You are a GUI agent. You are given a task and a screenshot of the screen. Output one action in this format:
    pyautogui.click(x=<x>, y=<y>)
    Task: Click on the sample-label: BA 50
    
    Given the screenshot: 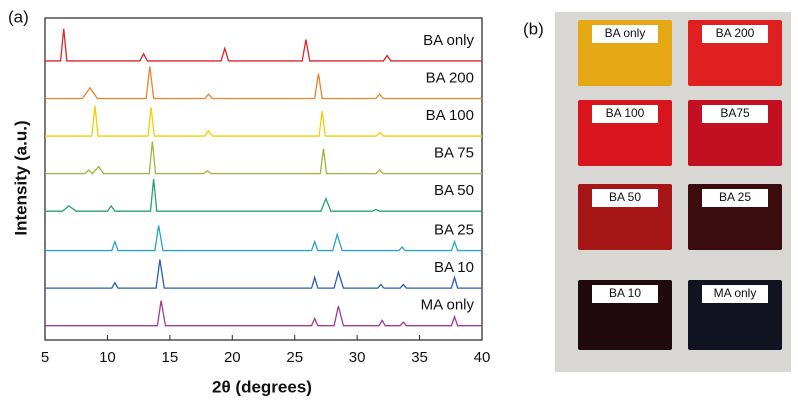 What is the action you would take?
    pyautogui.click(x=625, y=197)
    